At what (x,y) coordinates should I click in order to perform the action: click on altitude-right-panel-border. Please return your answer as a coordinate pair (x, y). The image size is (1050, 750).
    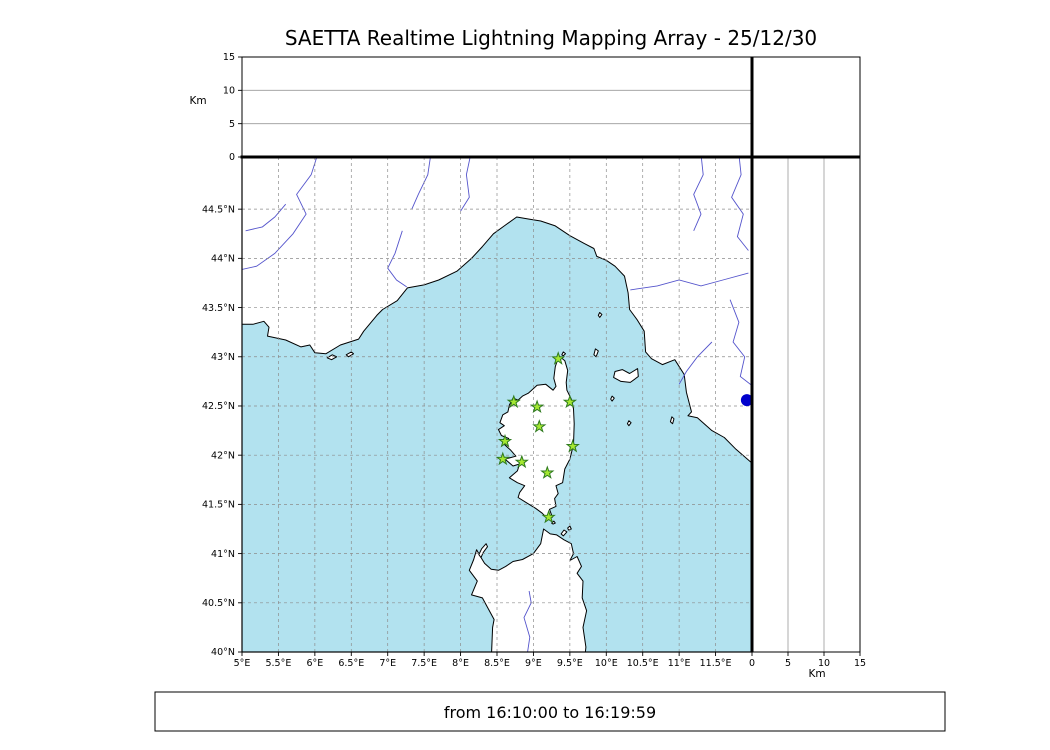
    Looking at the image, I should click on (806, 404).